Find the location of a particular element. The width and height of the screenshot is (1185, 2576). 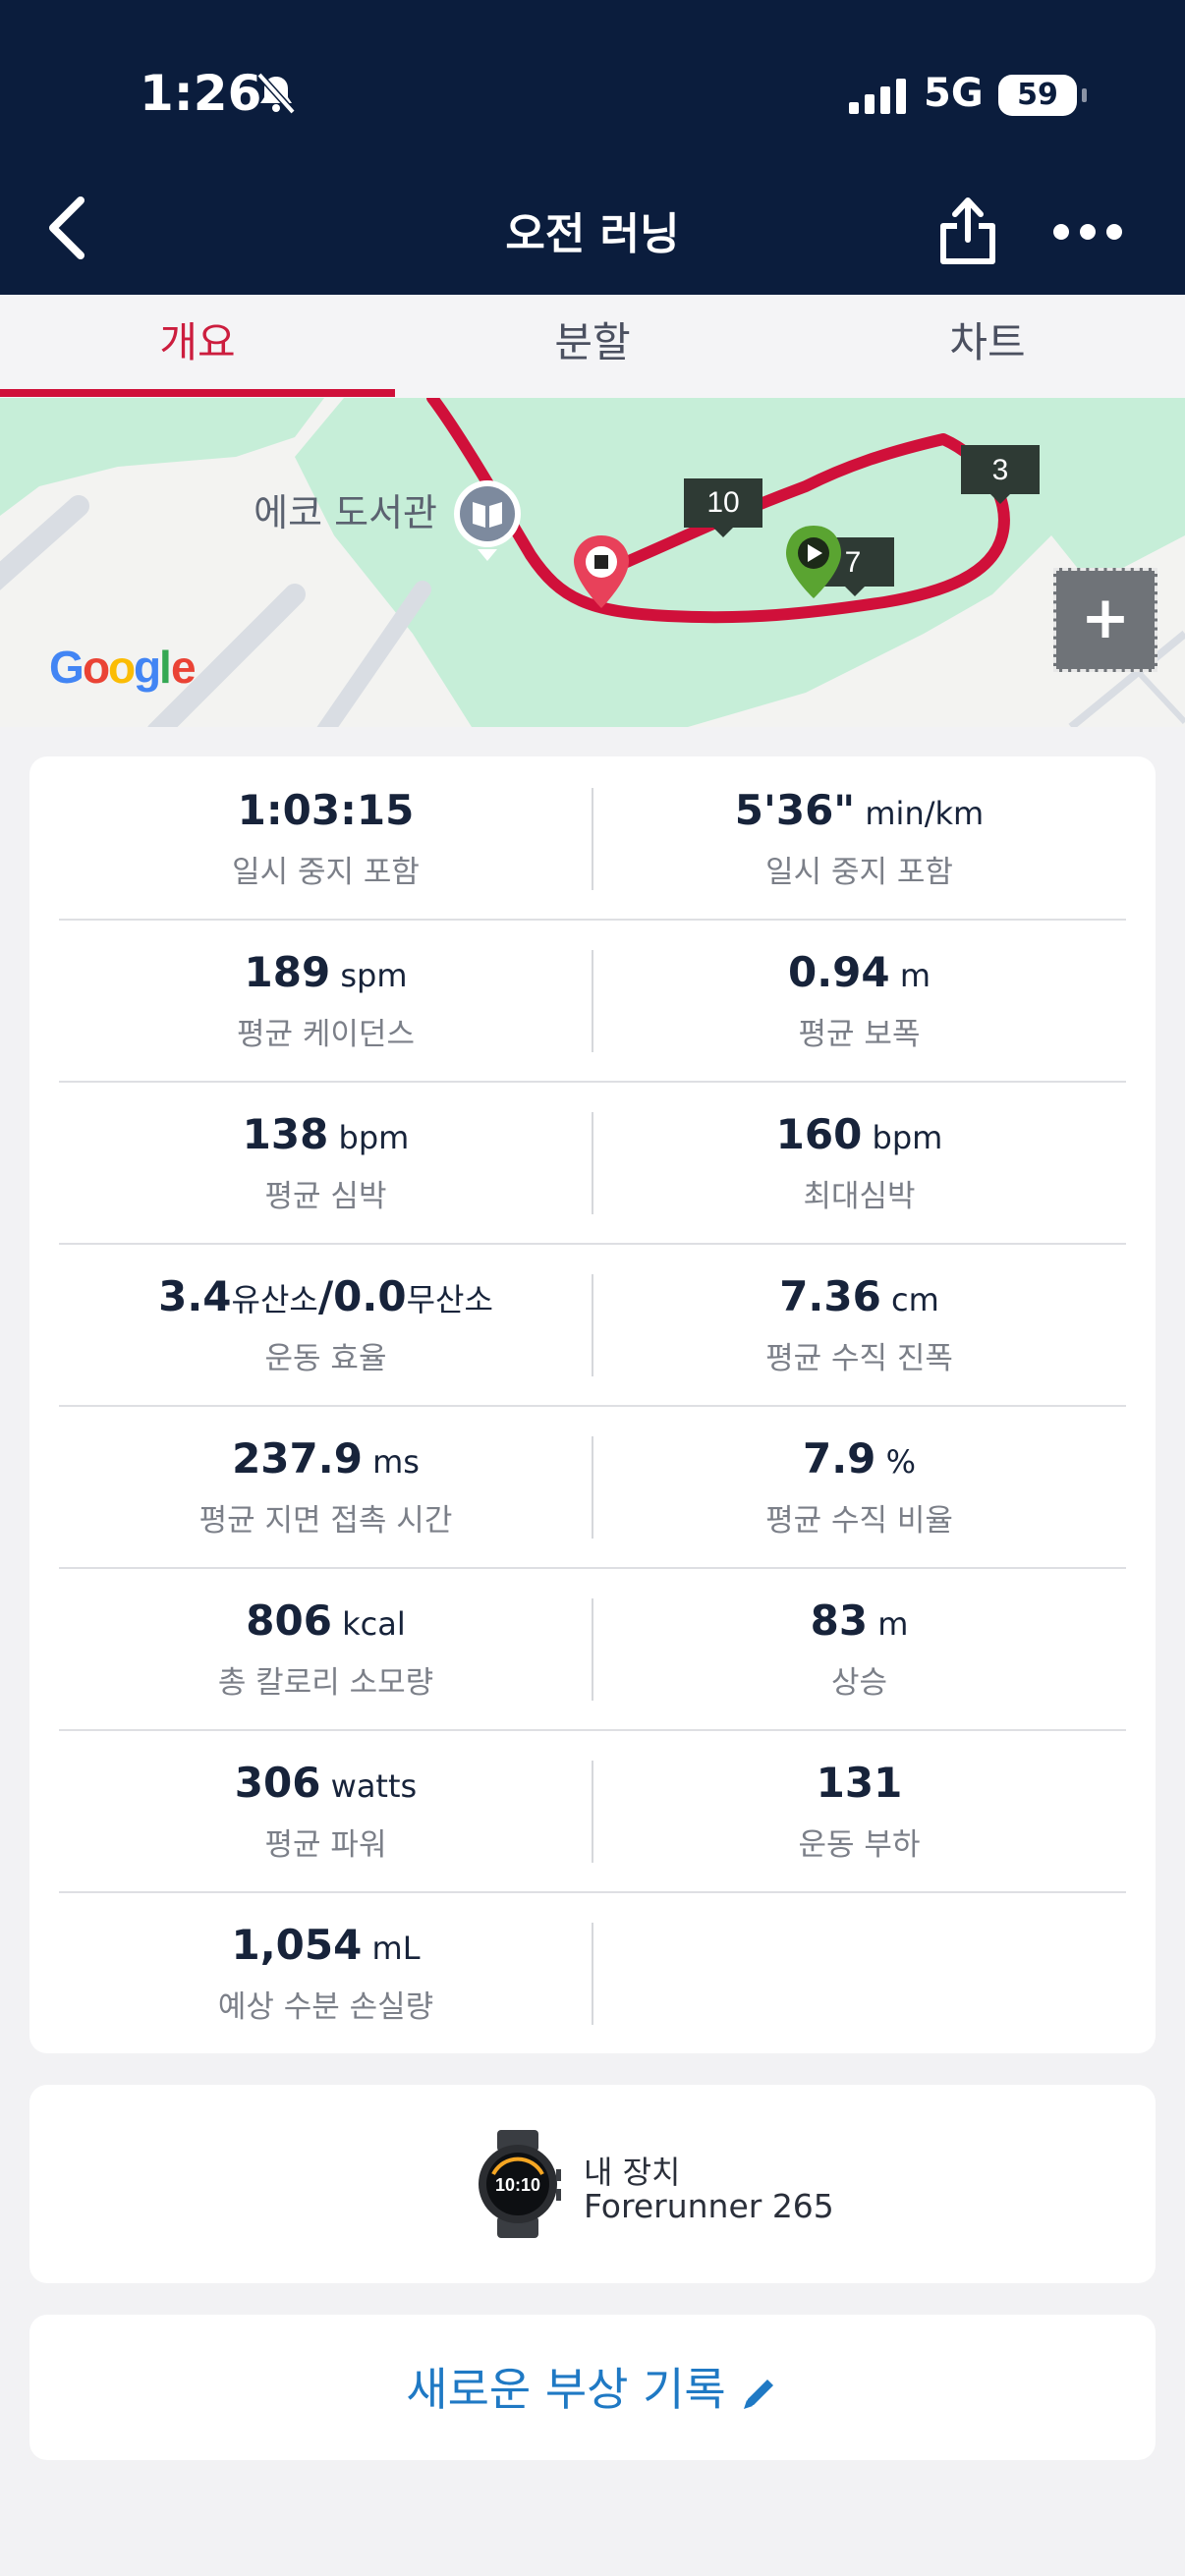

stat-elevation-gain: 83 m 상승 is located at coordinates (860, 1648).